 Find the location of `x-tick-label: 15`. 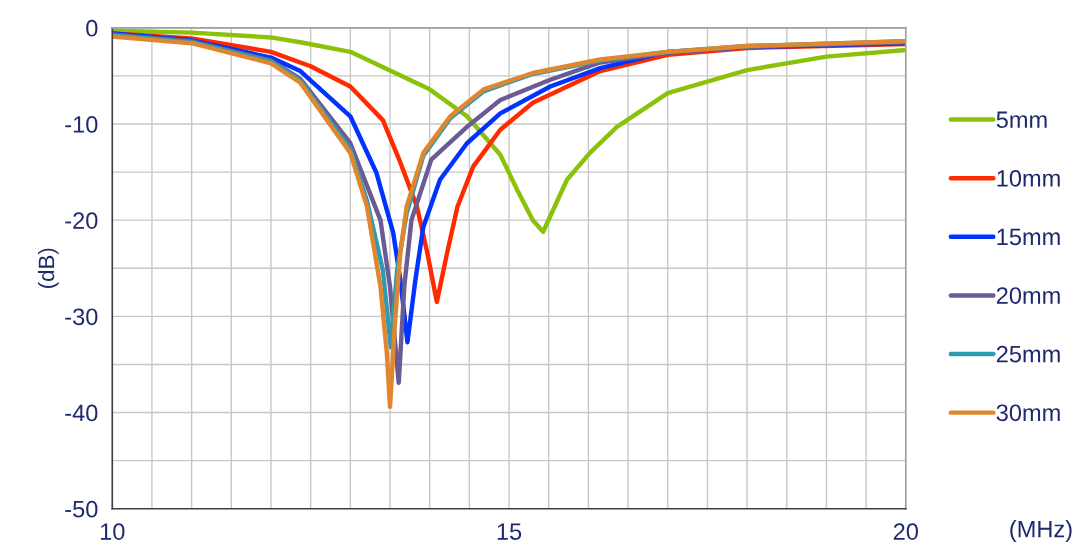

x-tick-label: 15 is located at coordinates (509, 531).